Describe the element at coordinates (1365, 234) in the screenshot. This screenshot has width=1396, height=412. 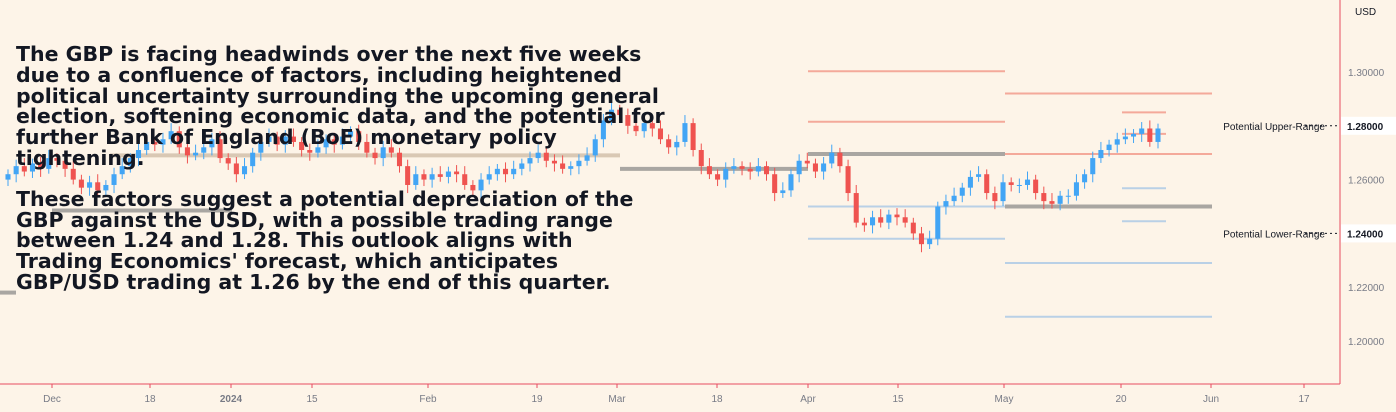
I see `price-label-value: 1.24000` at that location.